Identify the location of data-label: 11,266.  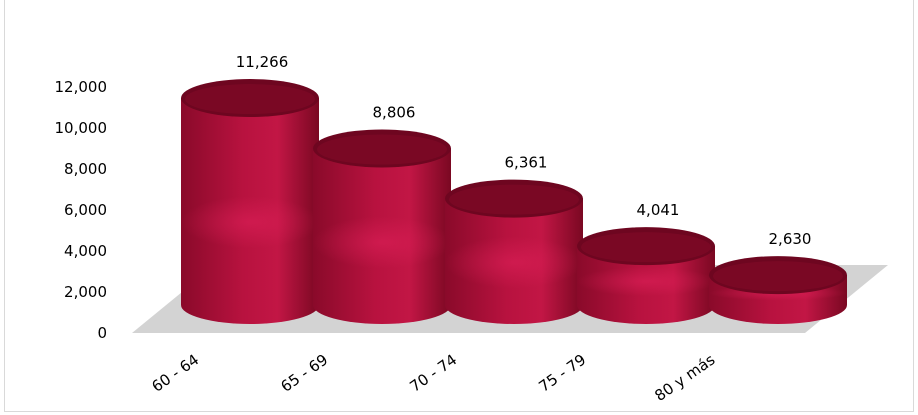
(262, 62).